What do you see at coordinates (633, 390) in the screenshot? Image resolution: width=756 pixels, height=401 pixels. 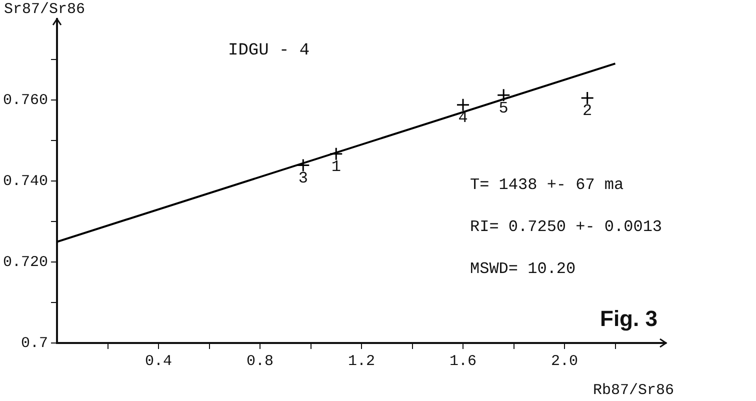 I see `x-axis-title: Rb87/Sr86` at bounding box center [633, 390].